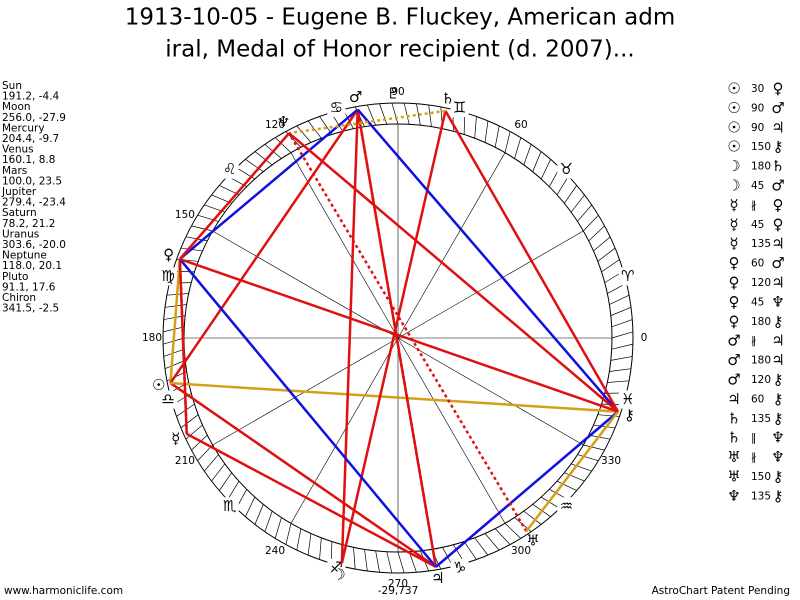  What do you see at coordinates (15, 277) in the screenshot?
I see `planet-name: Pluto` at bounding box center [15, 277].